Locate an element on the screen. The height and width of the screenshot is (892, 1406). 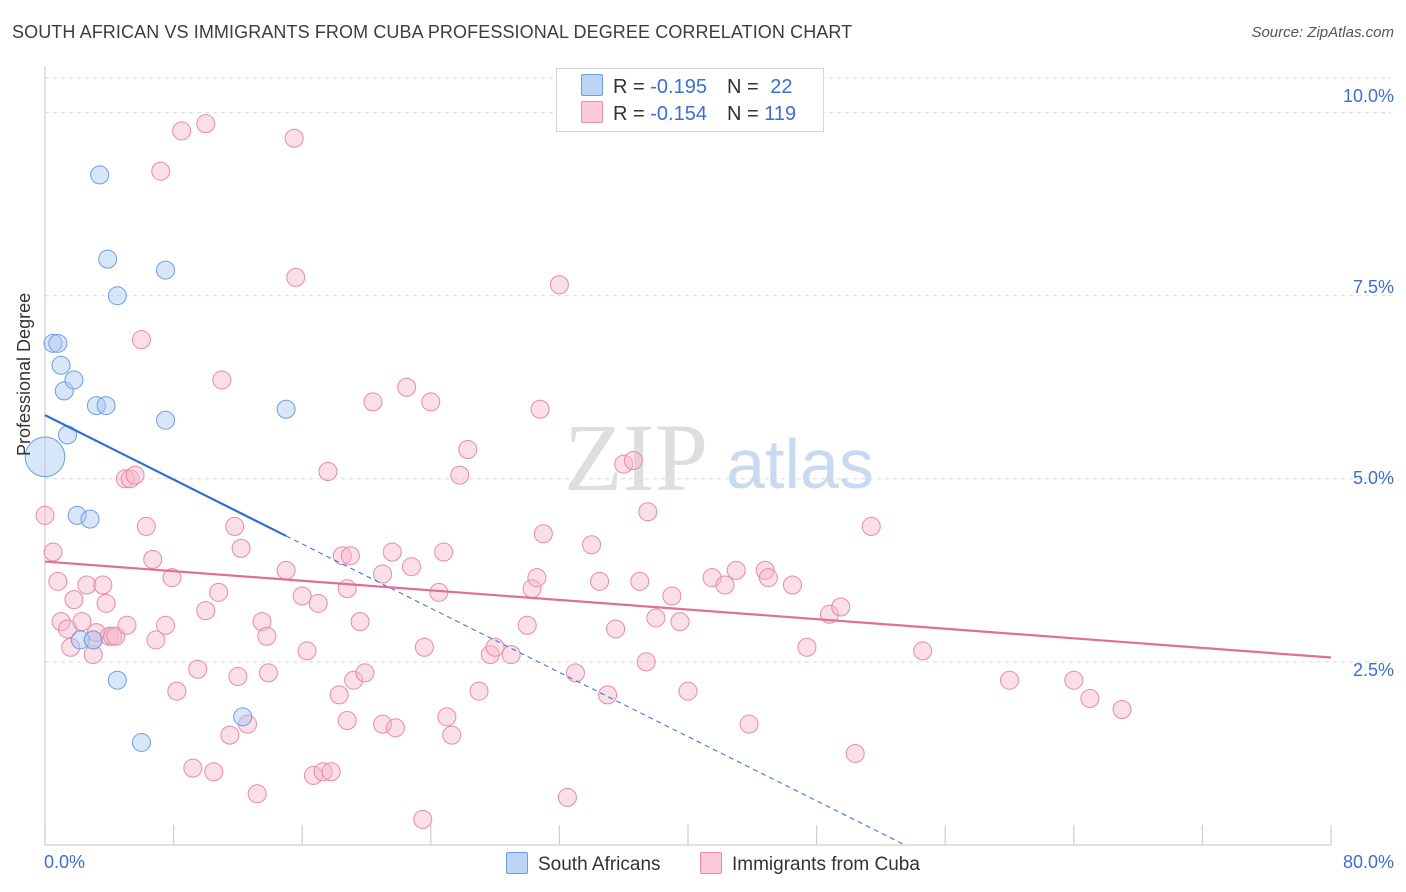
legend-r-value: -0.154 is located at coordinates (678, 114).